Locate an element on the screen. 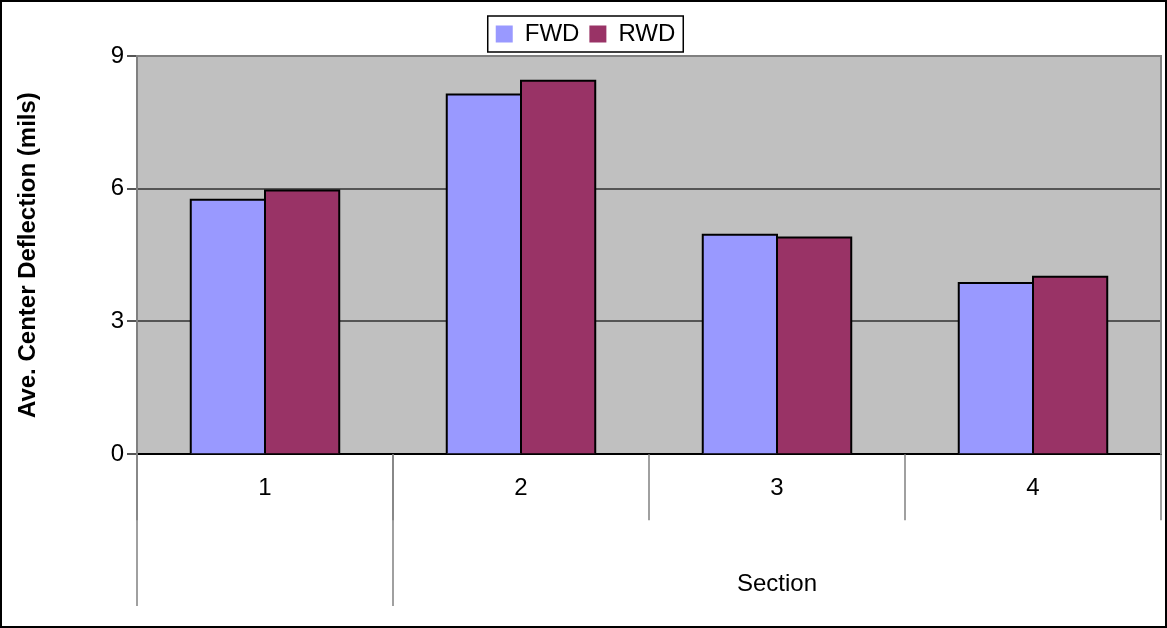 The image size is (1167, 628). y-tick-label: 3 is located at coordinates (117, 320).